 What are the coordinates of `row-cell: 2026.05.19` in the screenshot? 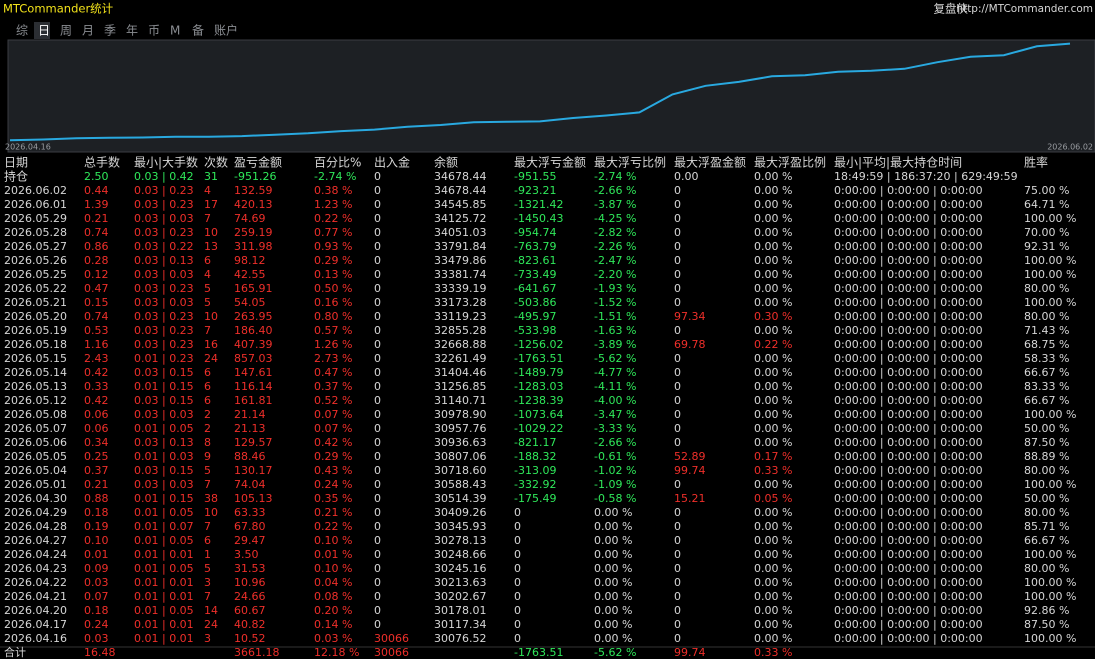 It's located at (35, 330).